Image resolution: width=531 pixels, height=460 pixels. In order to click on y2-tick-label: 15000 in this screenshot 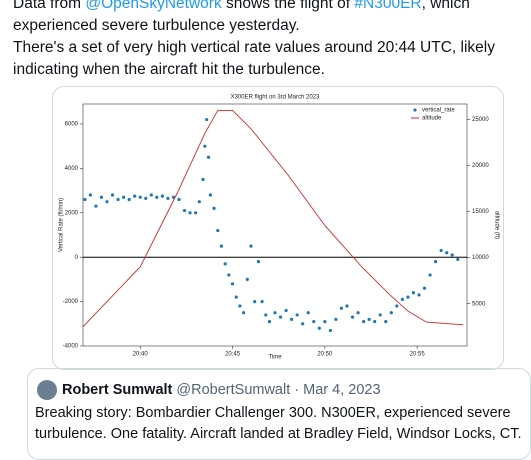, I will do `click(480, 212)`.